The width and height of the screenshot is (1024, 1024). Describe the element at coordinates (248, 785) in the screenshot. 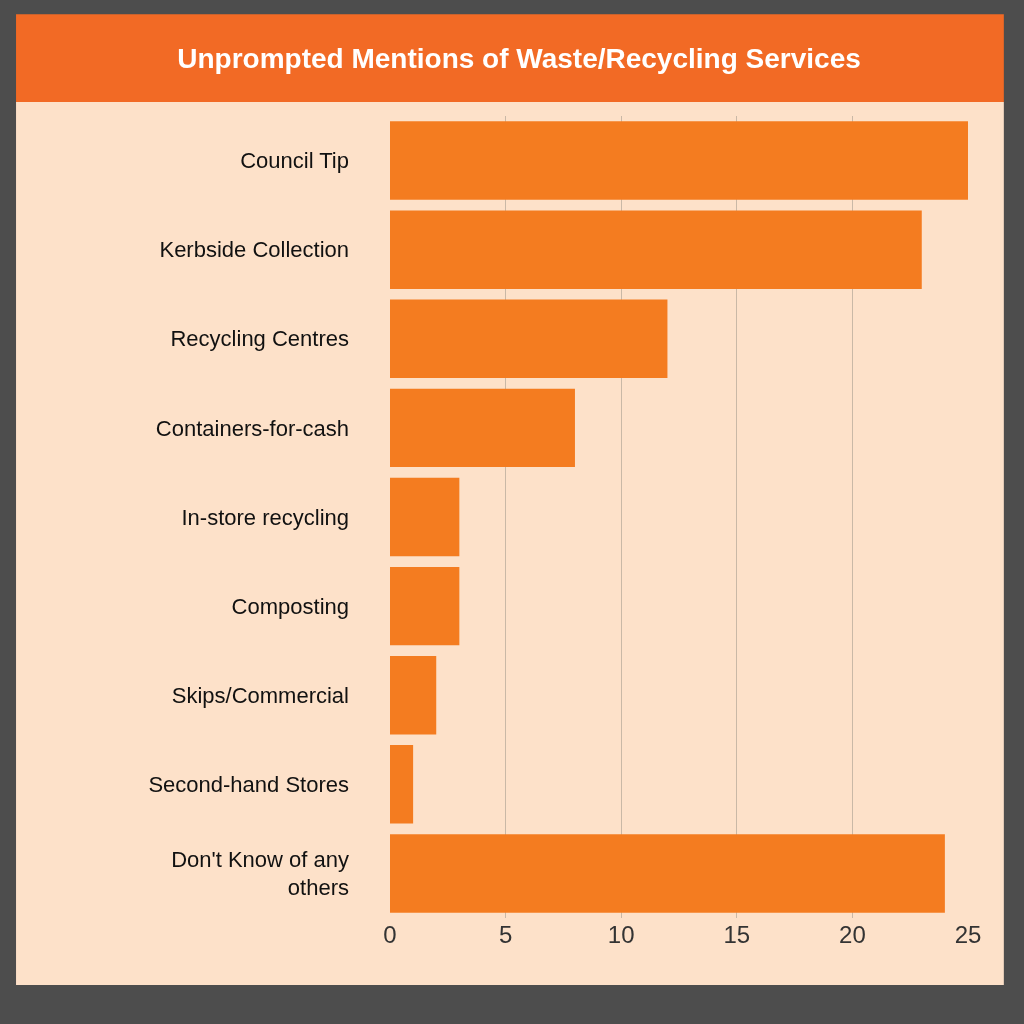

I see `y-tick-label: Second-hand Stores` at that location.